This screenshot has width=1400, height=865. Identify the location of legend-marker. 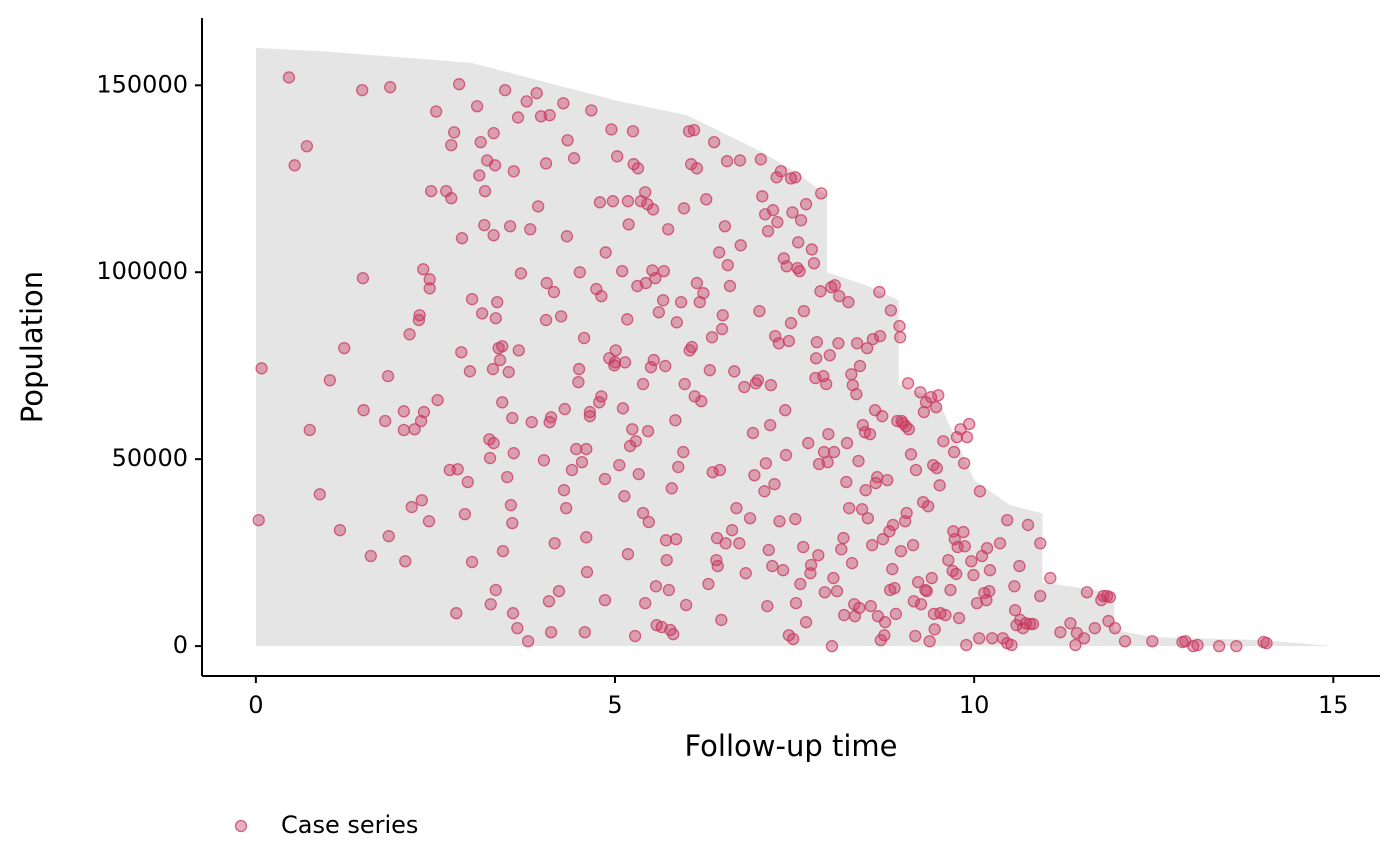
(241, 826).